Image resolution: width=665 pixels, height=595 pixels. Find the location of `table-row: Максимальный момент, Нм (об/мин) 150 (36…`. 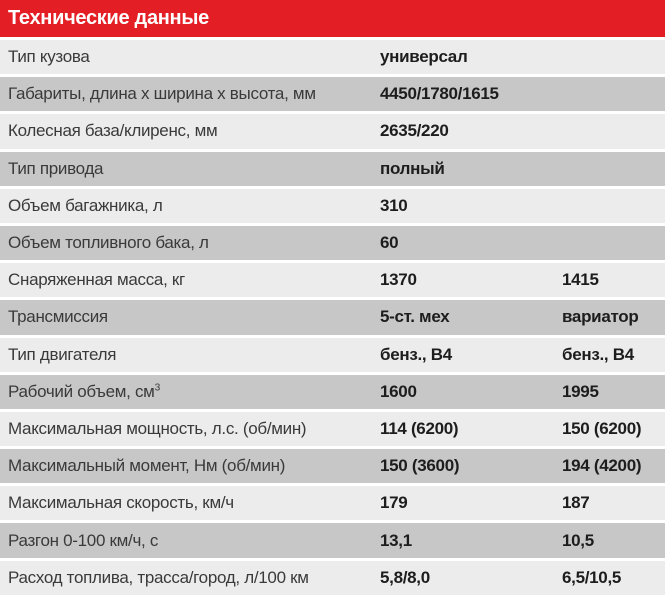

table-row: Максимальный момент, Нм (об/мин) 150 (36… is located at coordinates (332, 466).